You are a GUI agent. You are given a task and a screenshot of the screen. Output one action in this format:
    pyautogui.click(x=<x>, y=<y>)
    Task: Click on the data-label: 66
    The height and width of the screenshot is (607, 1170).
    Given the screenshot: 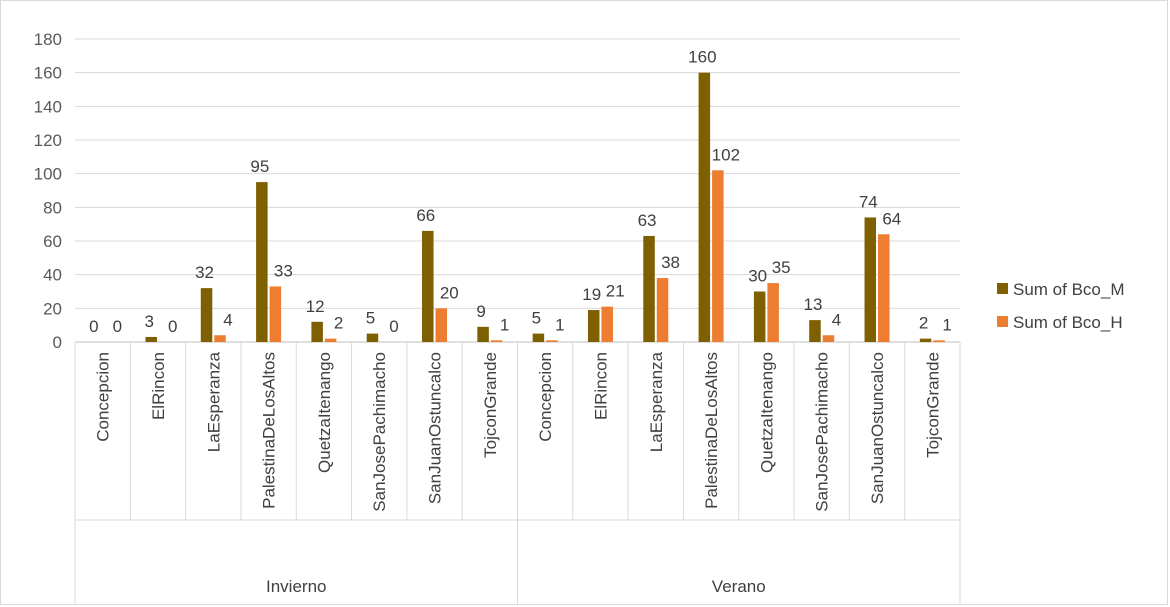 What is the action you would take?
    pyautogui.click(x=425, y=215)
    